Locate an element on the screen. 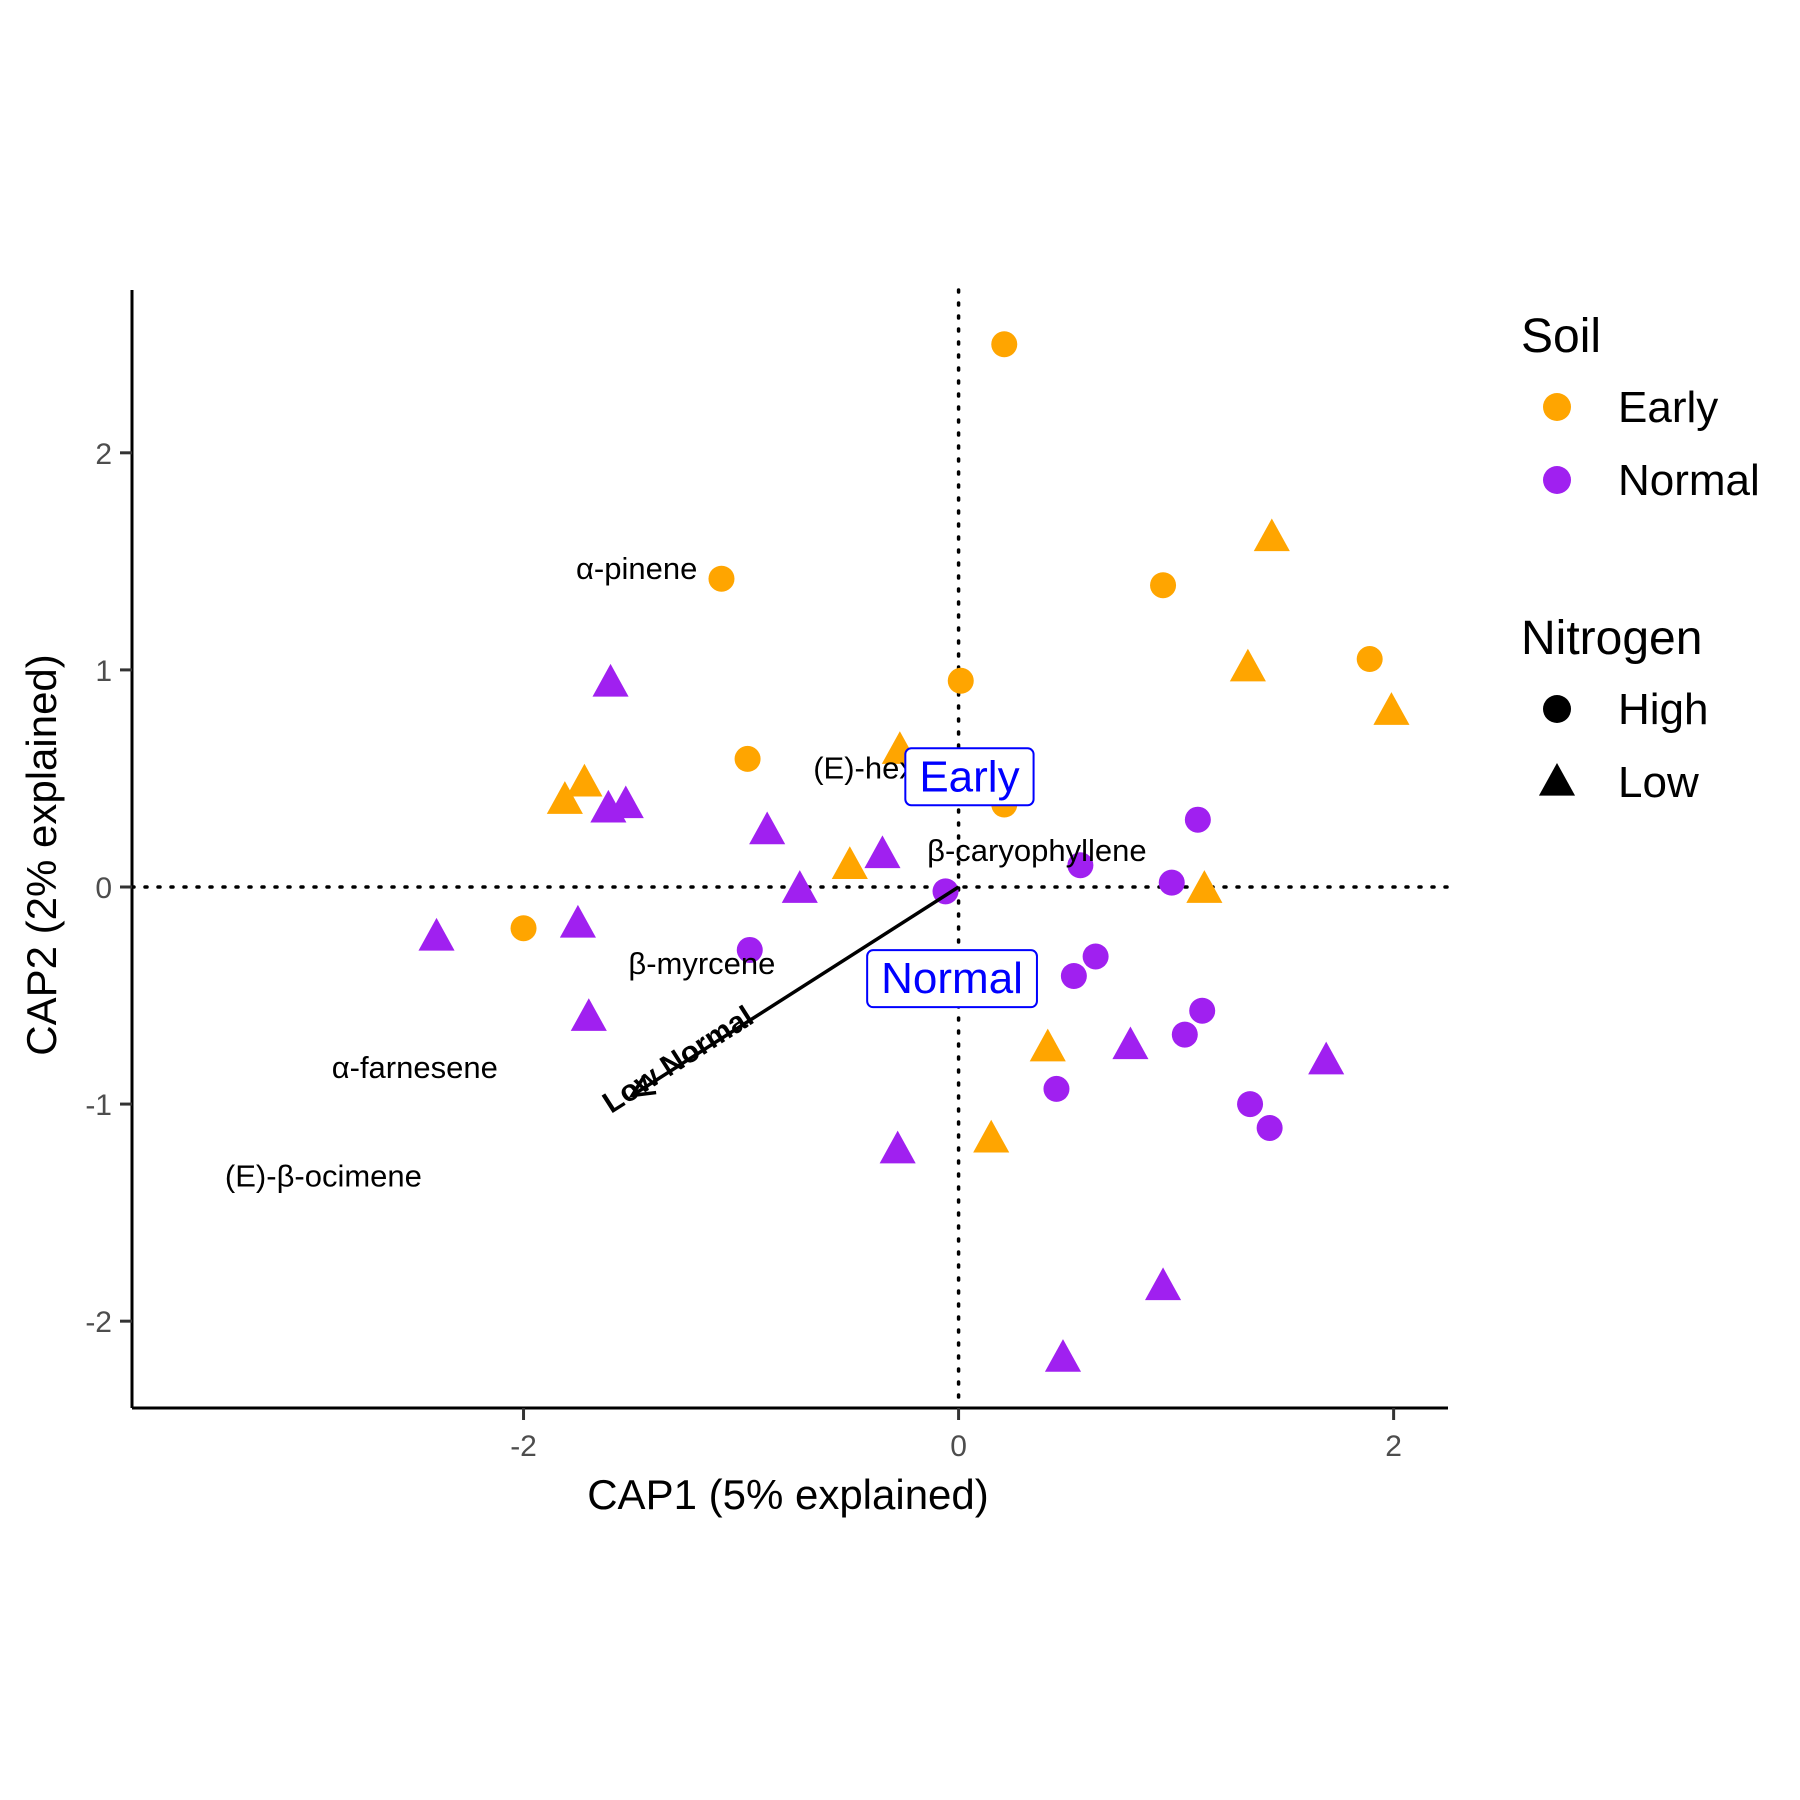 This screenshot has width=1800, height=1800. legend-label-early: Early is located at coordinates (1668, 407).